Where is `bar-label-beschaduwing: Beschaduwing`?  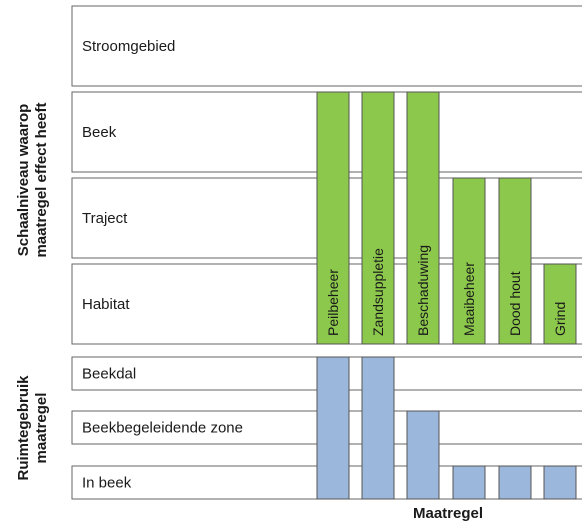
bar-label-beschaduwing: Beschaduwing is located at coordinates (423, 290).